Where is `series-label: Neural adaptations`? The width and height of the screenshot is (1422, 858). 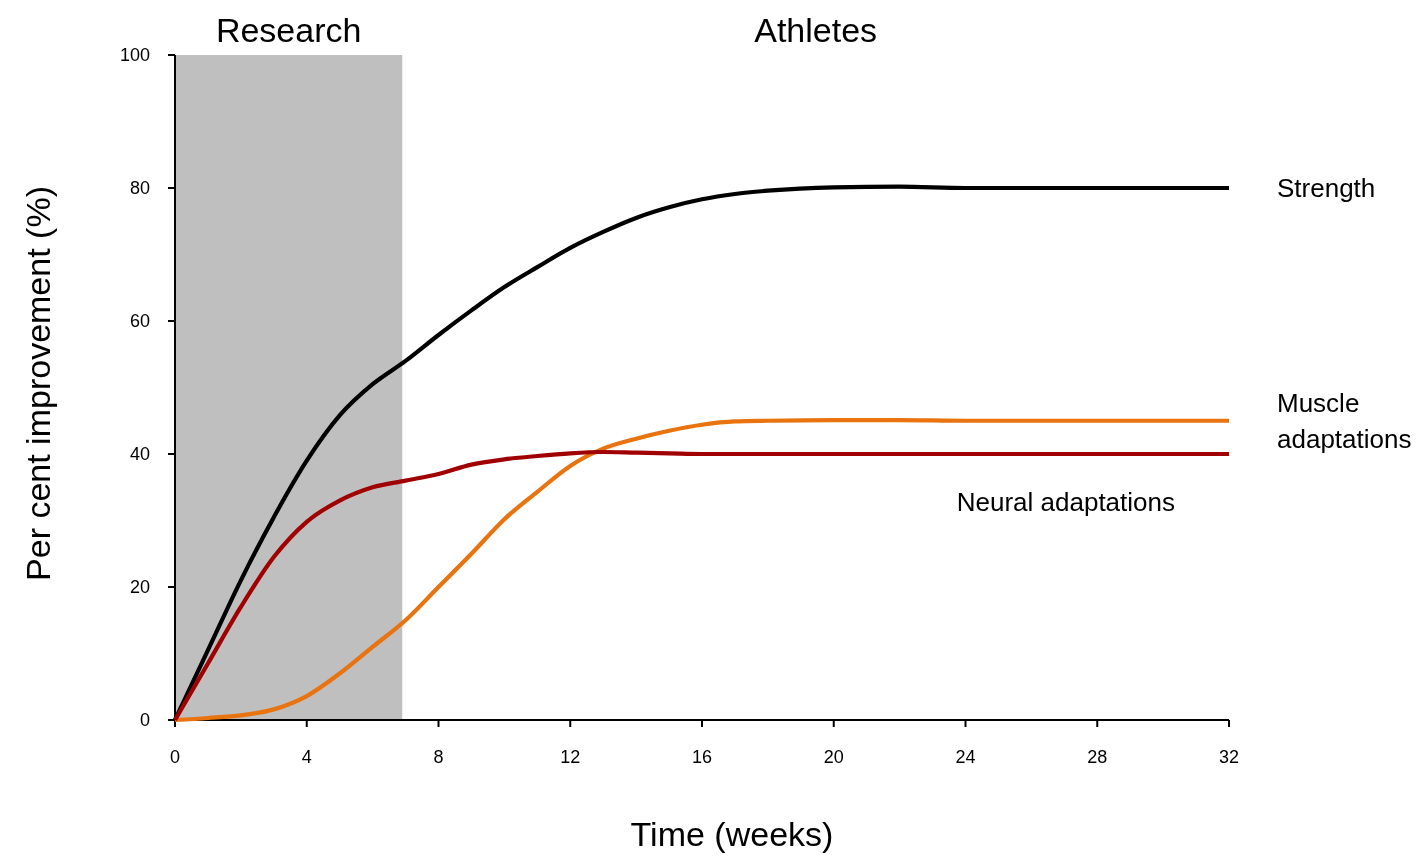 series-label: Neural adaptations is located at coordinates (1065, 502).